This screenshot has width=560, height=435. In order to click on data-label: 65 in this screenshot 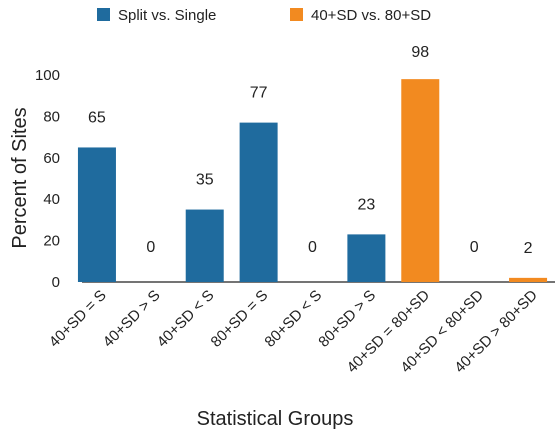, I will do `click(97, 117)`.